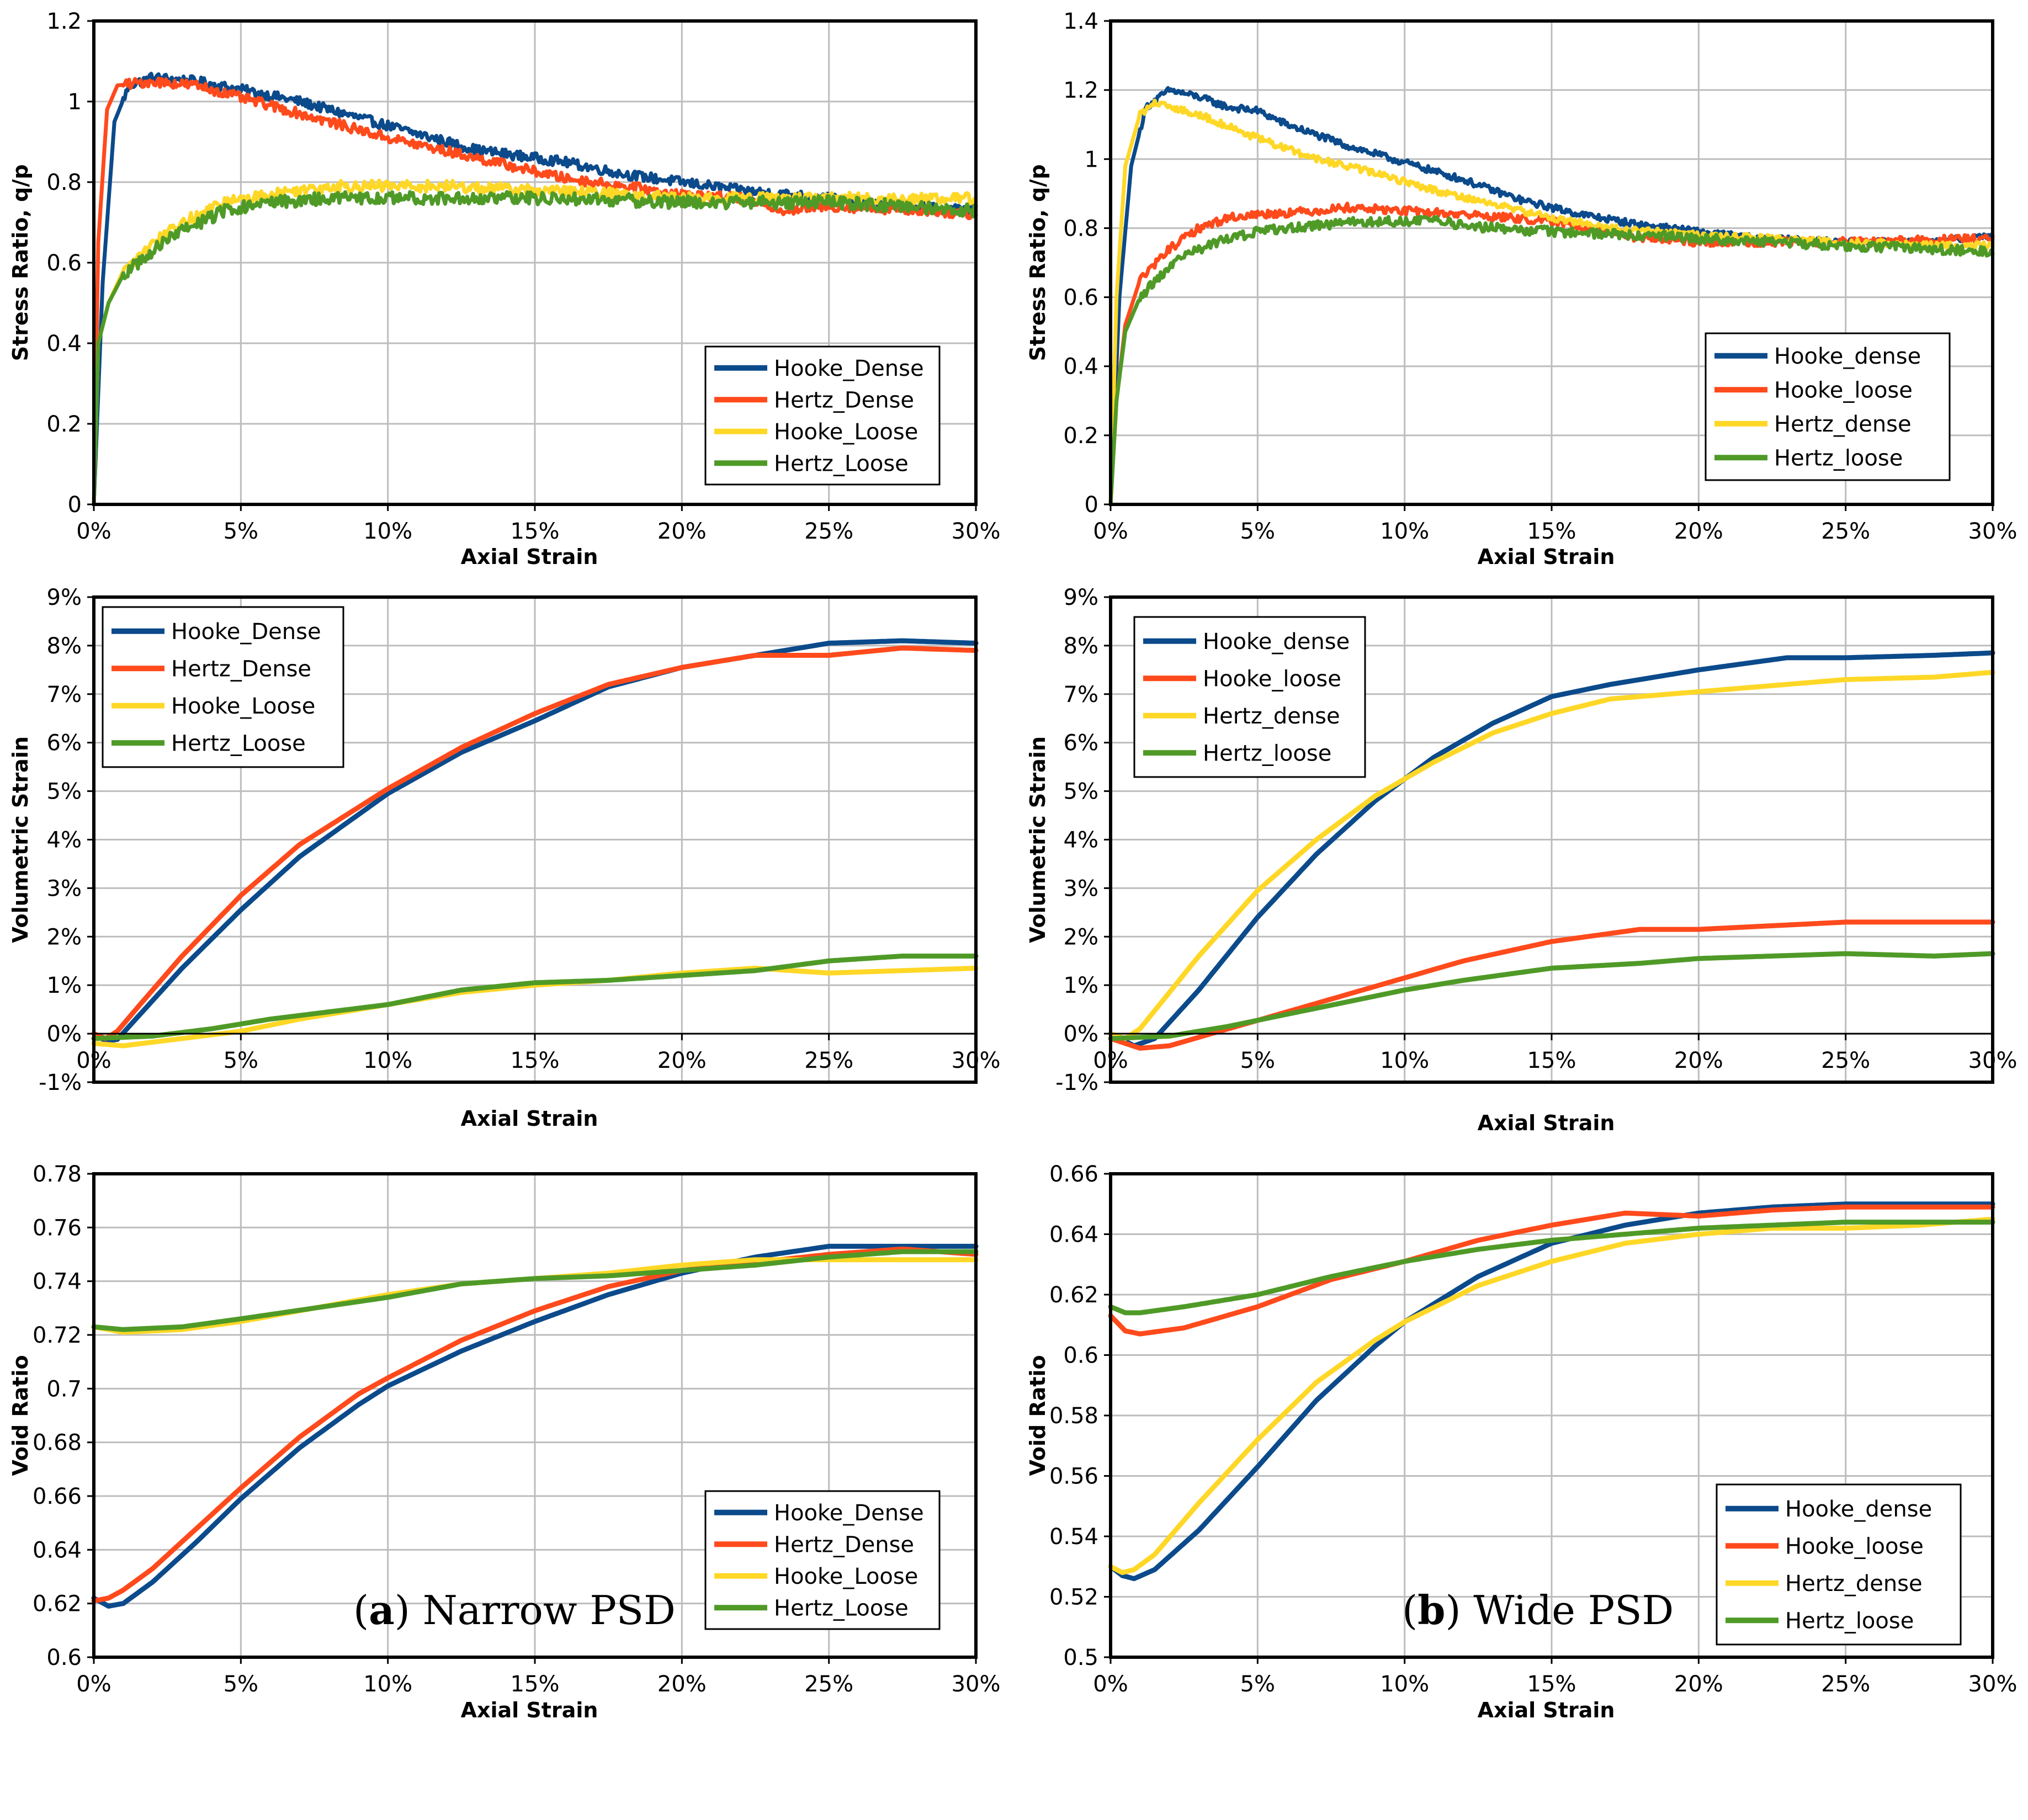 This screenshot has height=1820, width=2028. What do you see at coordinates (1081, 937) in the screenshot?
I see `y-tick-label: 2%` at bounding box center [1081, 937].